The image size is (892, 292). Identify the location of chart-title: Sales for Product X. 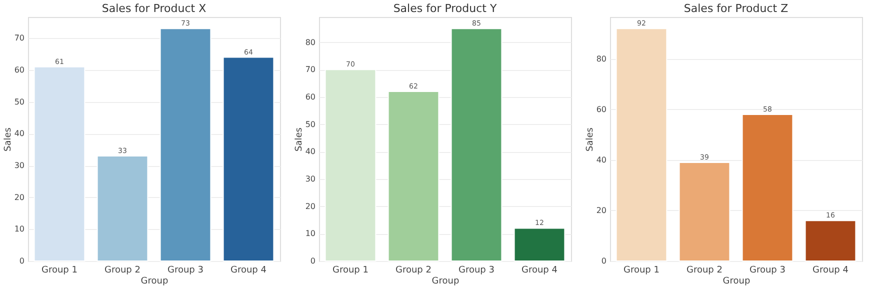
(154, 8).